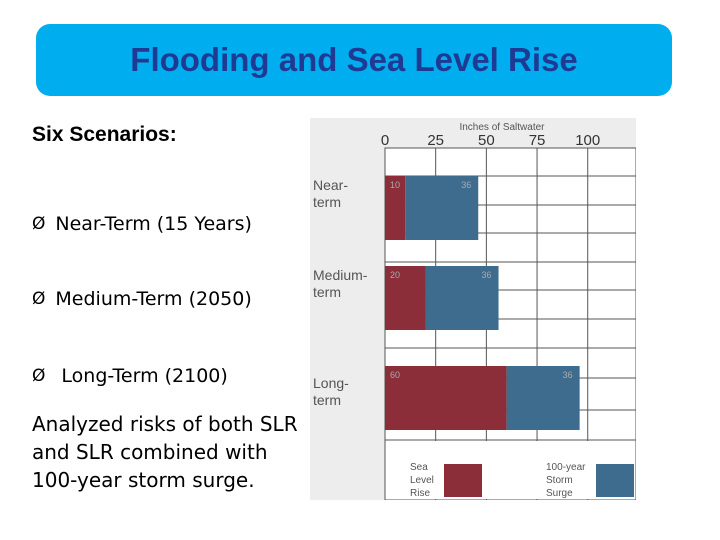 The height and width of the screenshot is (540, 720). I want to click on slide-title: Flooding and Sea Level Rise, so click(354, 59).